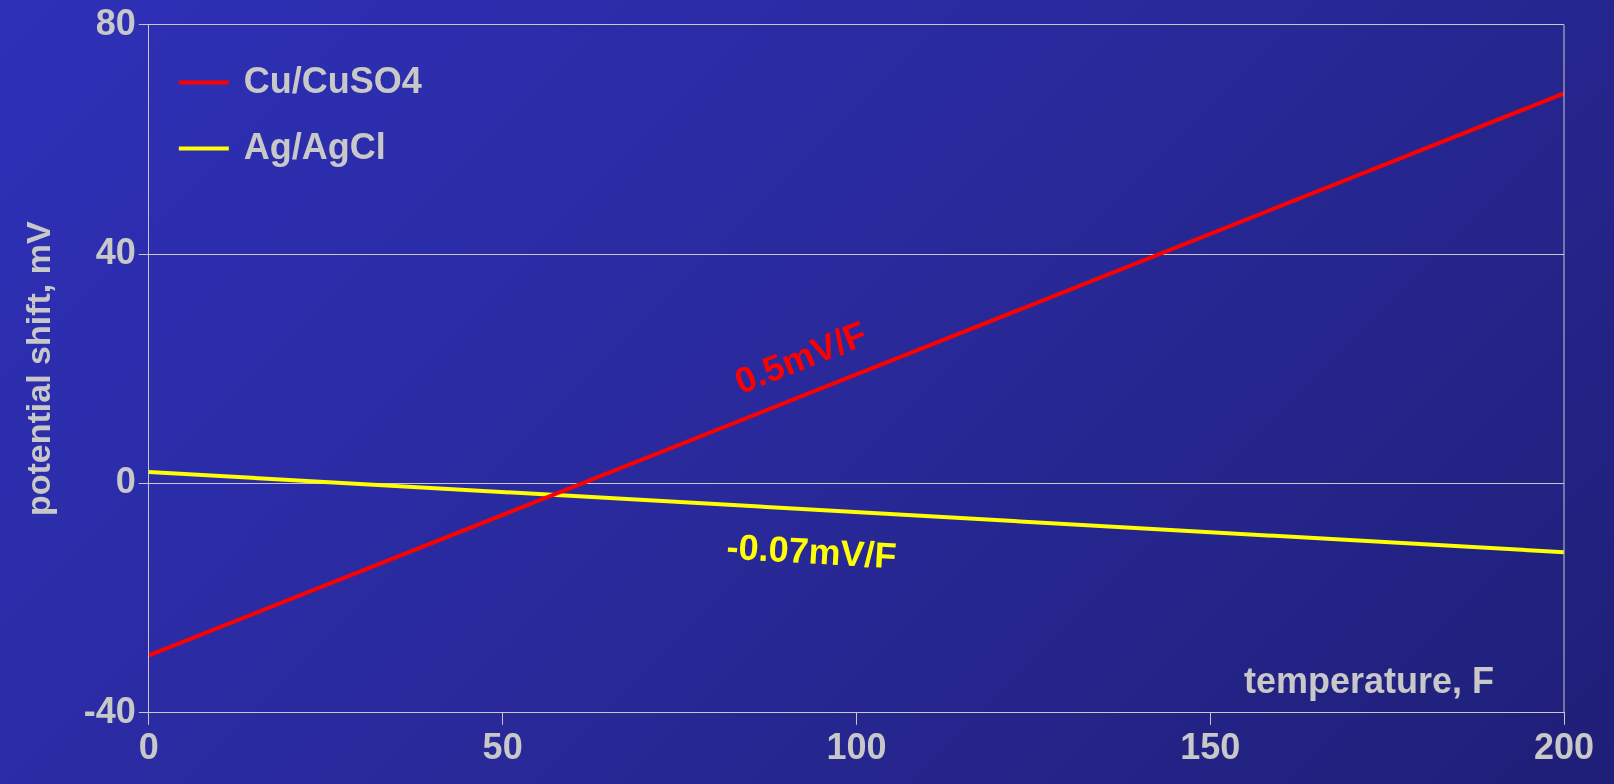 Image resolution: width=1614 pixels, height=784 pixels. Describe the element at coordinates (1210, 747) in the screenshot. I see `x-tick-label: 150` at that location.